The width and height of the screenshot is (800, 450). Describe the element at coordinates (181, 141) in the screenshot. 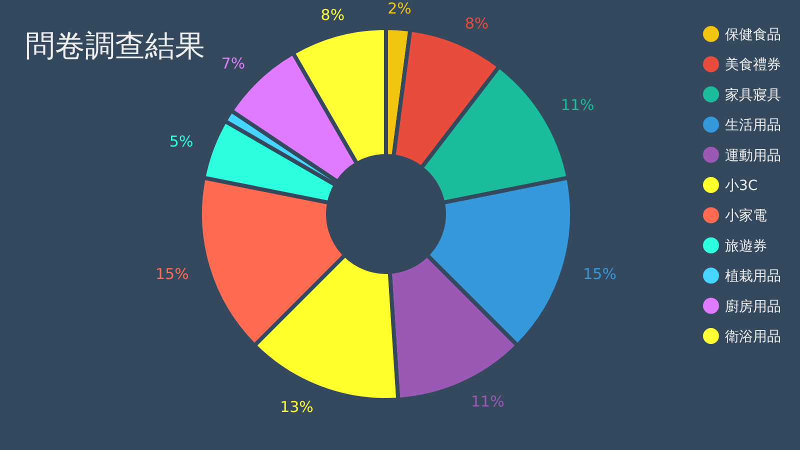

I see `data-label: 5%` at that location.